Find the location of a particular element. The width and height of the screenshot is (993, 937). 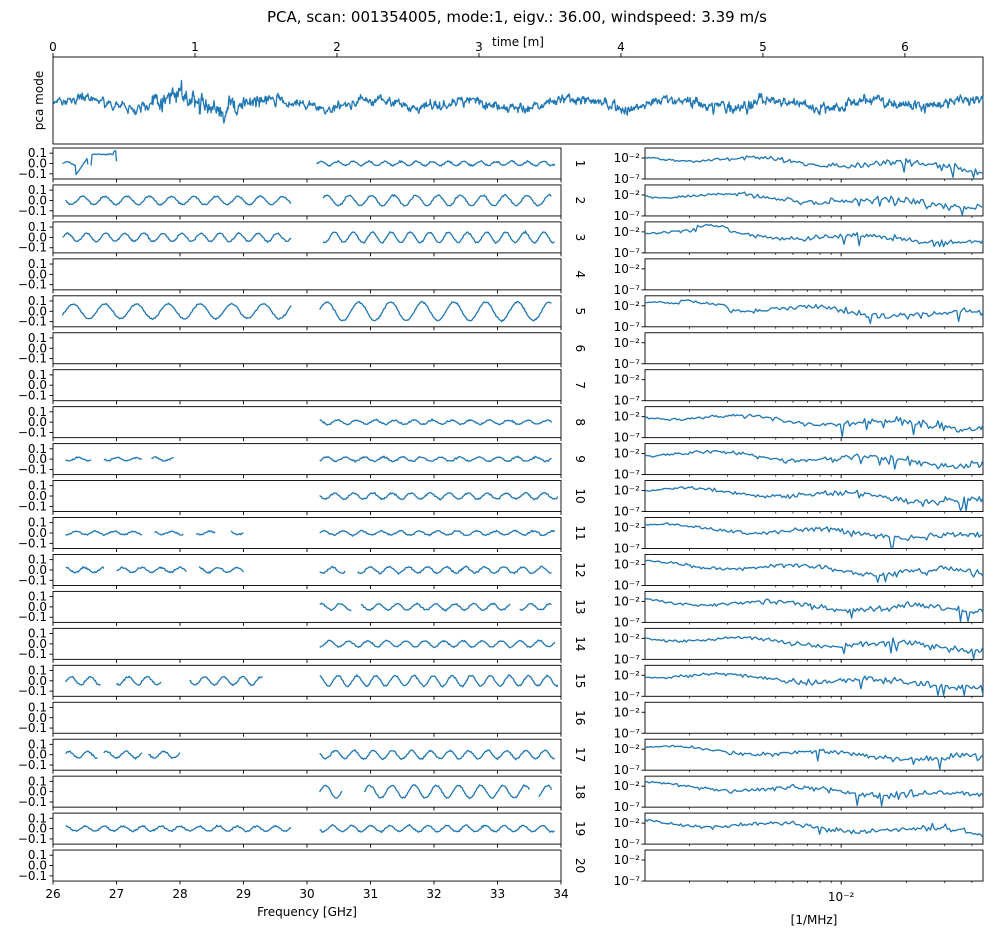

top-panel: time [m] pca mode 0 1 2 3 4 5 6 is located at coordinates (508, 90).